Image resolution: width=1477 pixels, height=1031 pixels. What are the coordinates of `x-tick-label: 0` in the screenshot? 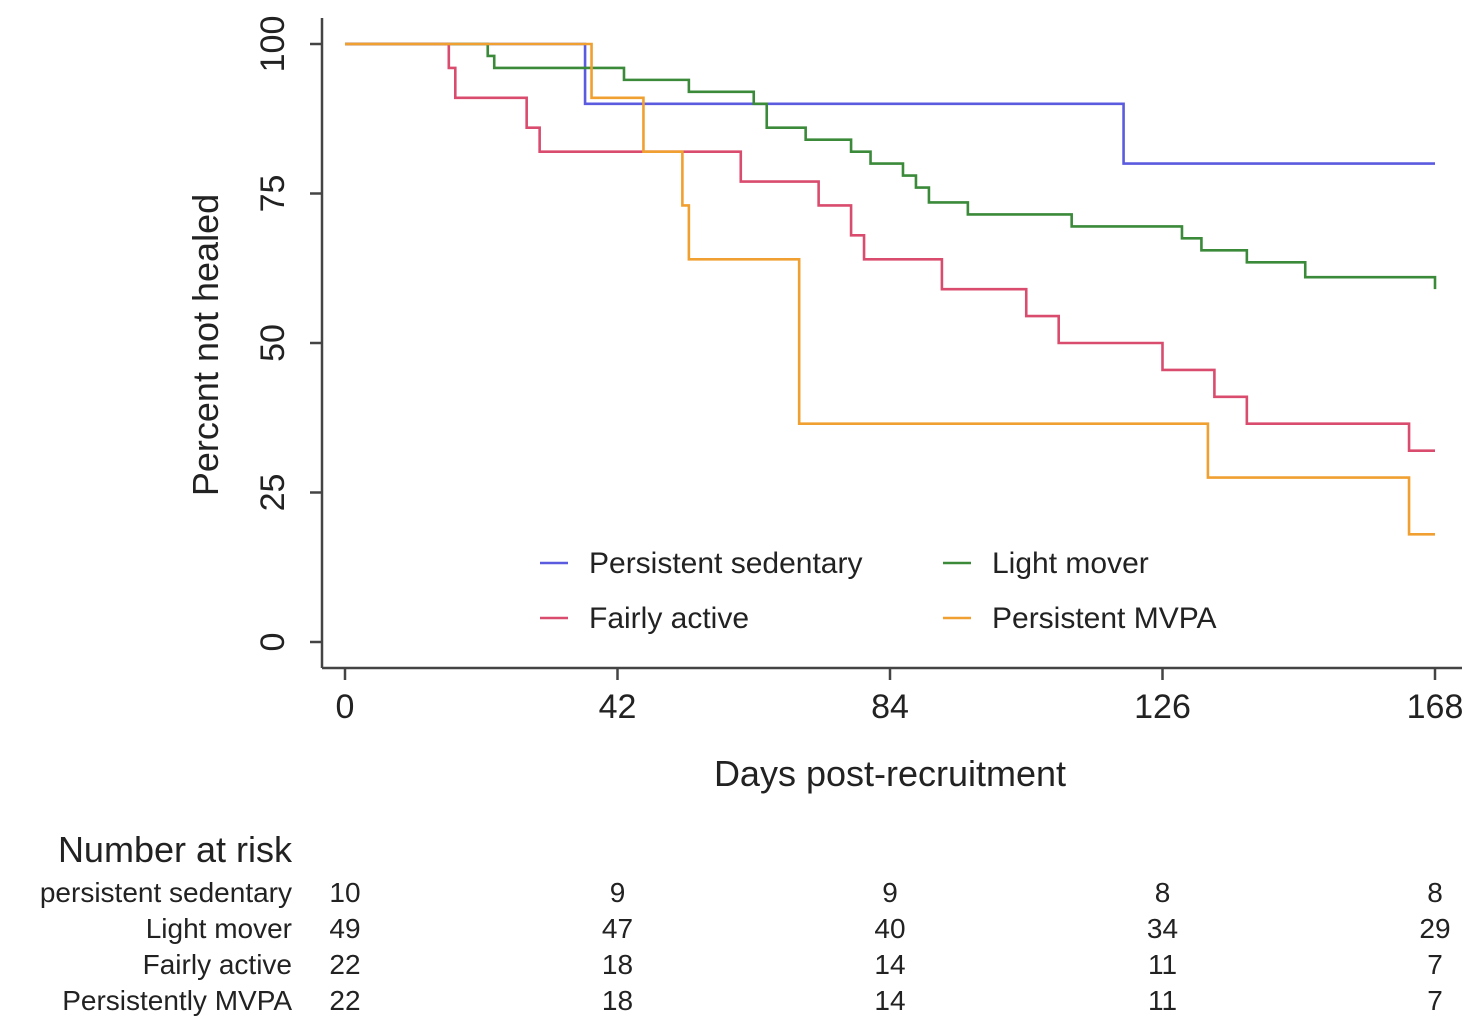 It's located at (345, 707).